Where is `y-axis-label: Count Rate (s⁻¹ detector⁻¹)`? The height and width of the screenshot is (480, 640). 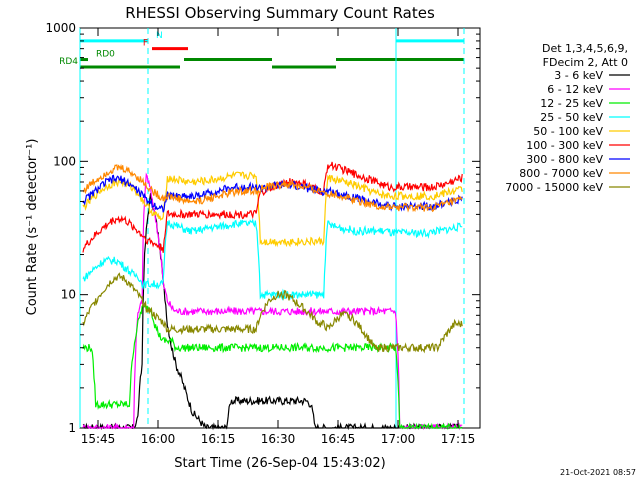 y-axis-label: Count Rate (s⁻¹ detector⁻¹) is located at coordinates (32, 227).